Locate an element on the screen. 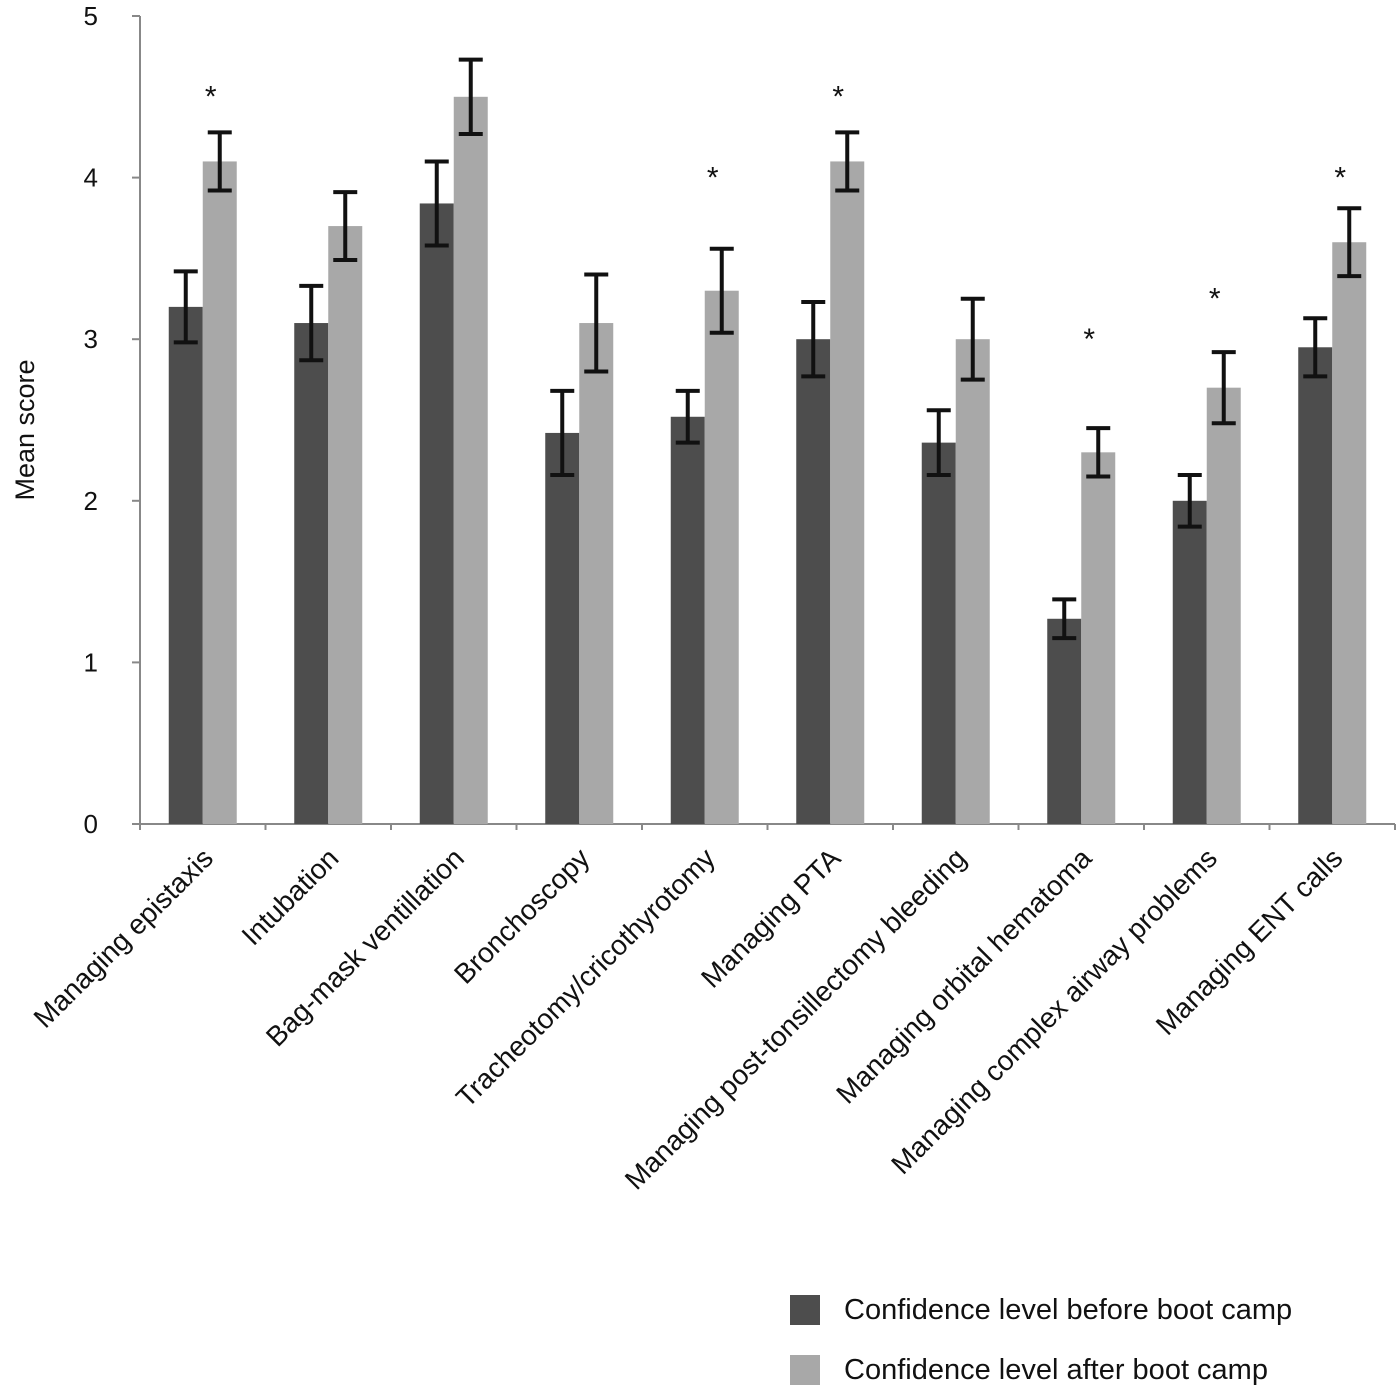  legend-item-before: Confidence level before boot camp is located at coordinates (1041, 1310).